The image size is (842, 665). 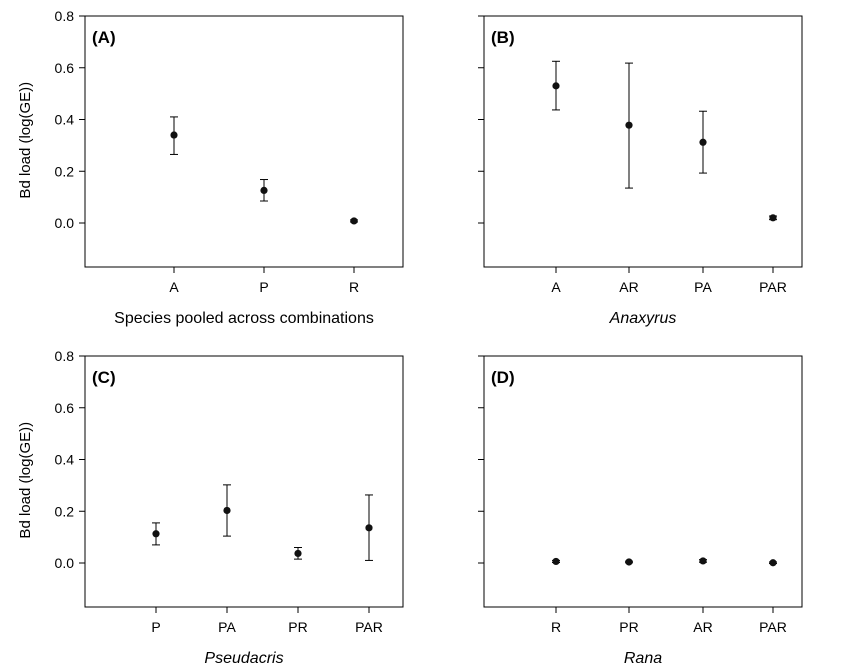 I want to click on panel-c-ytick-label: 0.6, so click(x=65, y=408).